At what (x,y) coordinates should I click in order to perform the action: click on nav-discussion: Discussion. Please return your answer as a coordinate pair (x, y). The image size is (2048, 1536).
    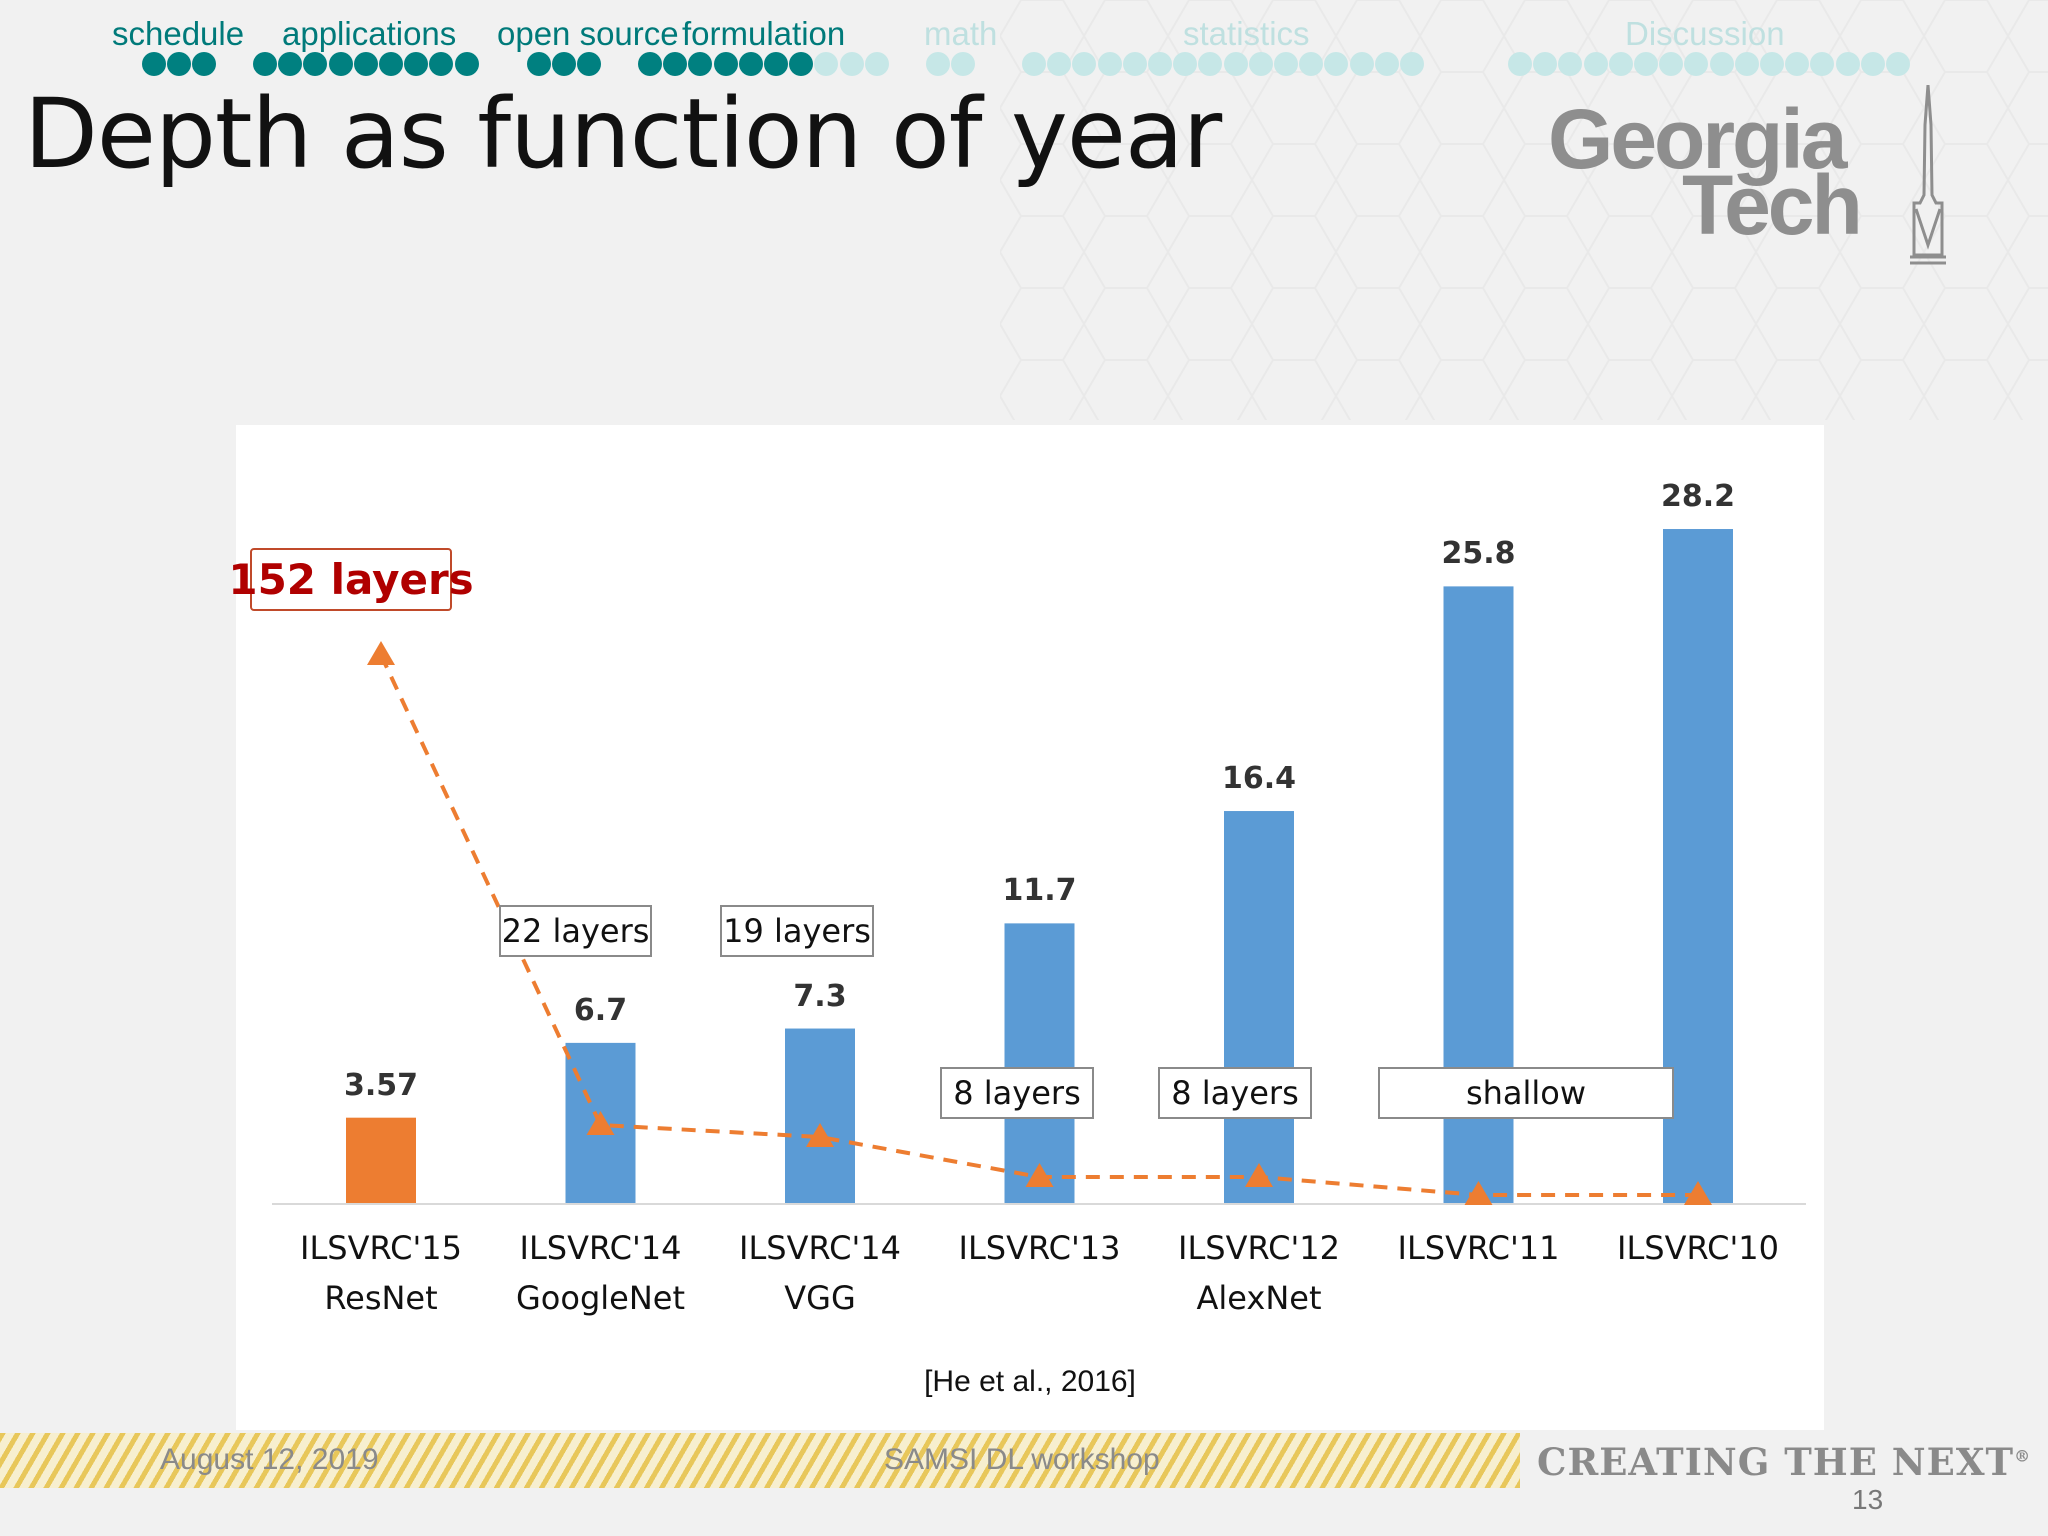
    Looking at the image, I should click on (1705, 33).